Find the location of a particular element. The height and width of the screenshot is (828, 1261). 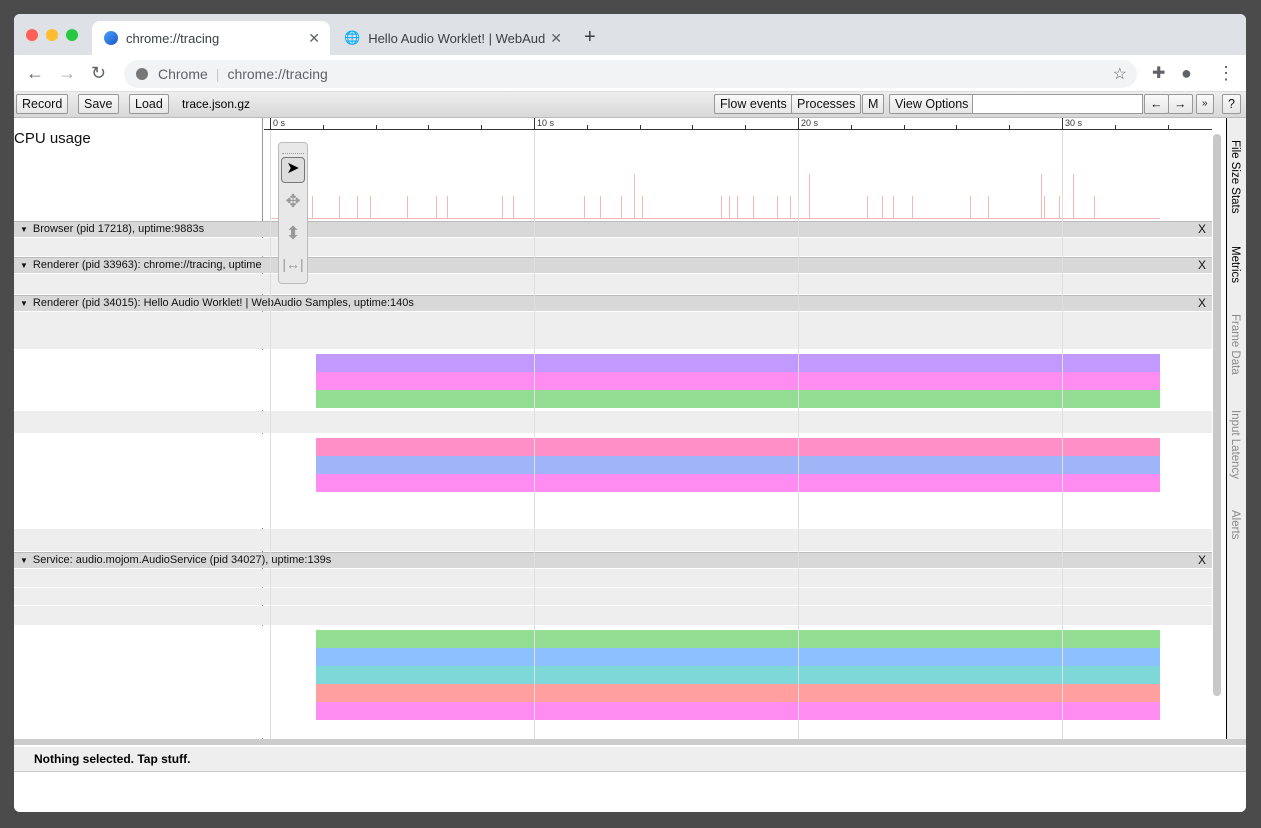

more-button: » is located at coordinates (1205, 104).